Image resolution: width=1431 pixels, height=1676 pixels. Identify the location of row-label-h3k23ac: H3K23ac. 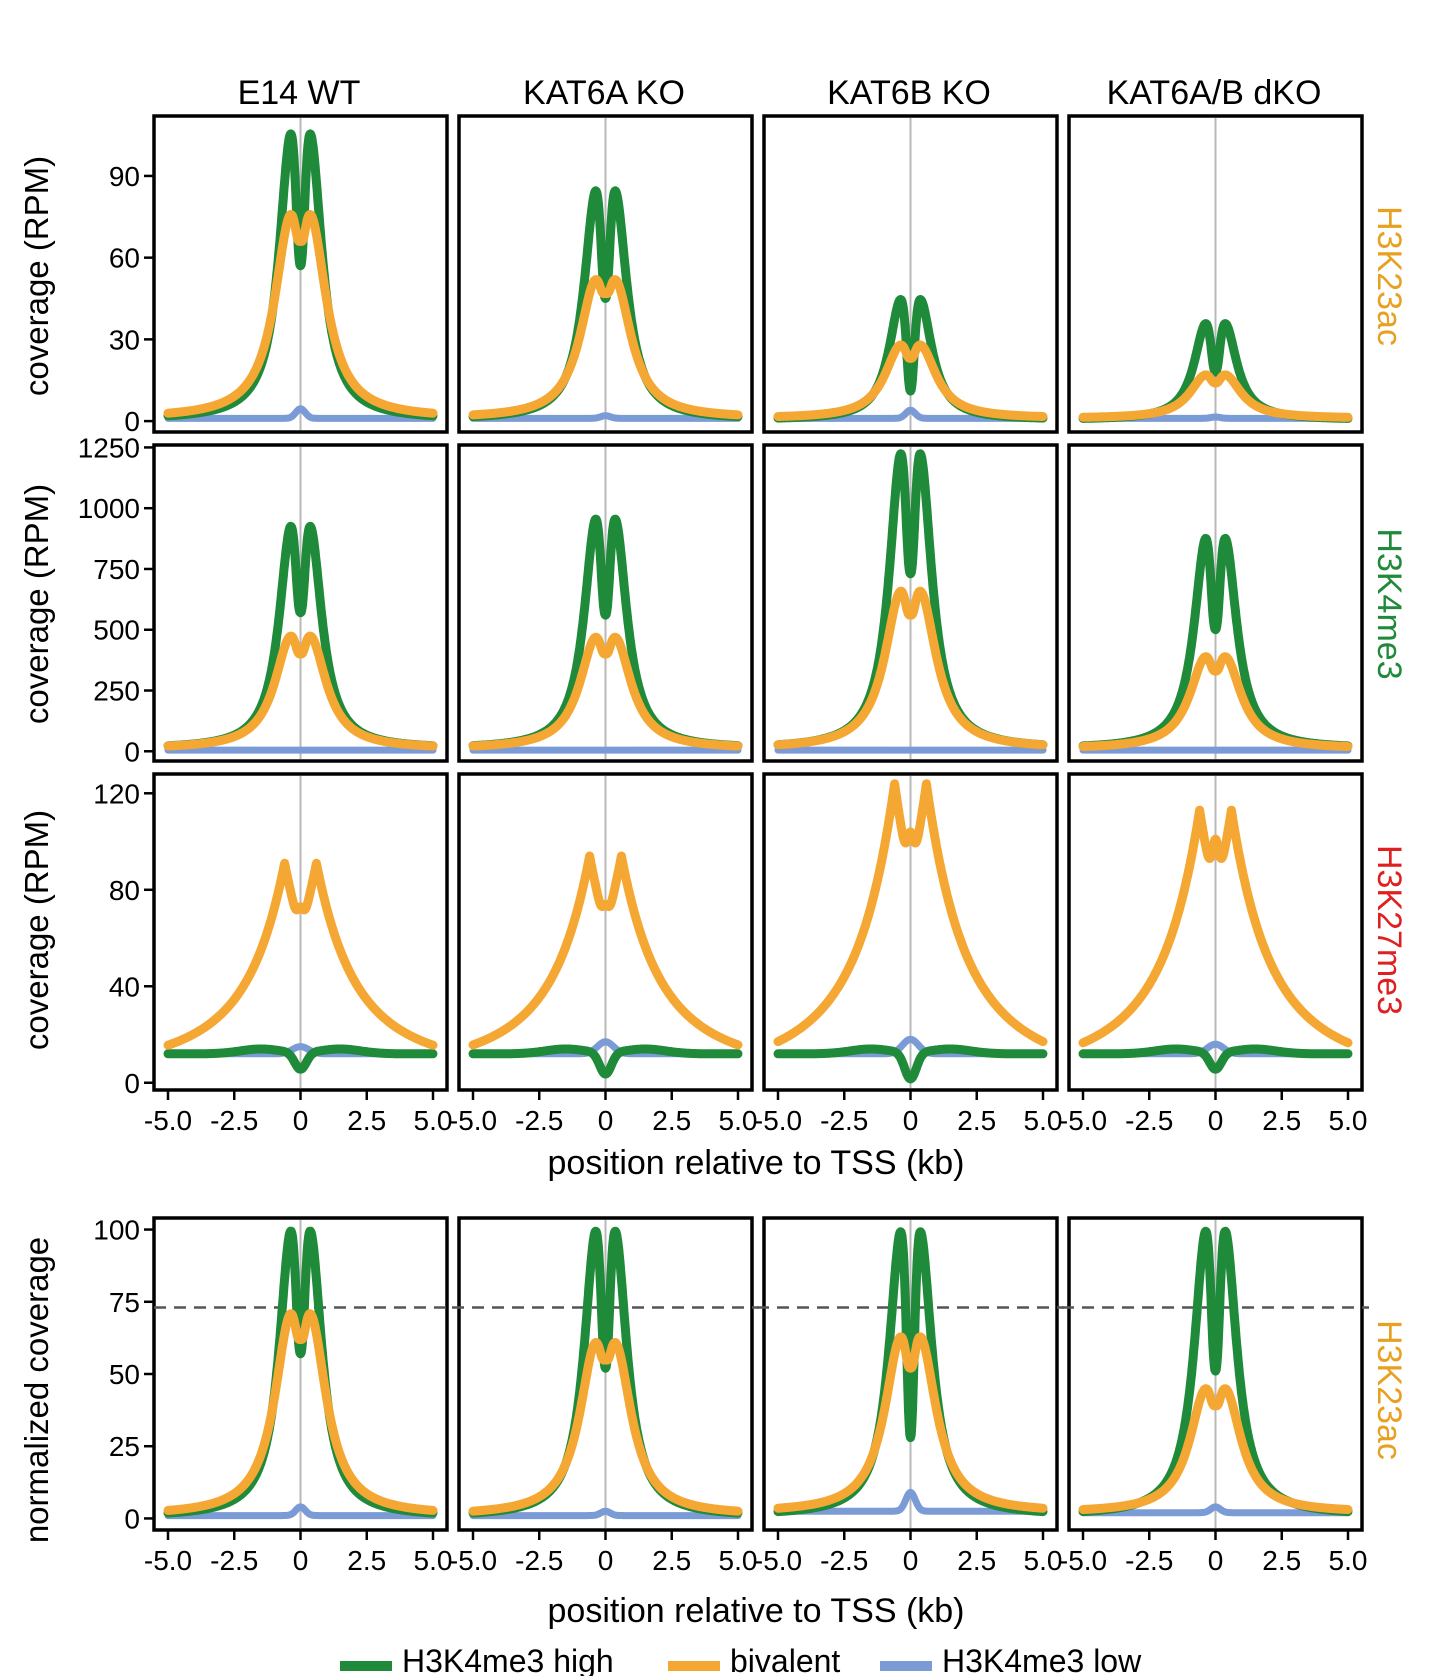
(1389, 276).